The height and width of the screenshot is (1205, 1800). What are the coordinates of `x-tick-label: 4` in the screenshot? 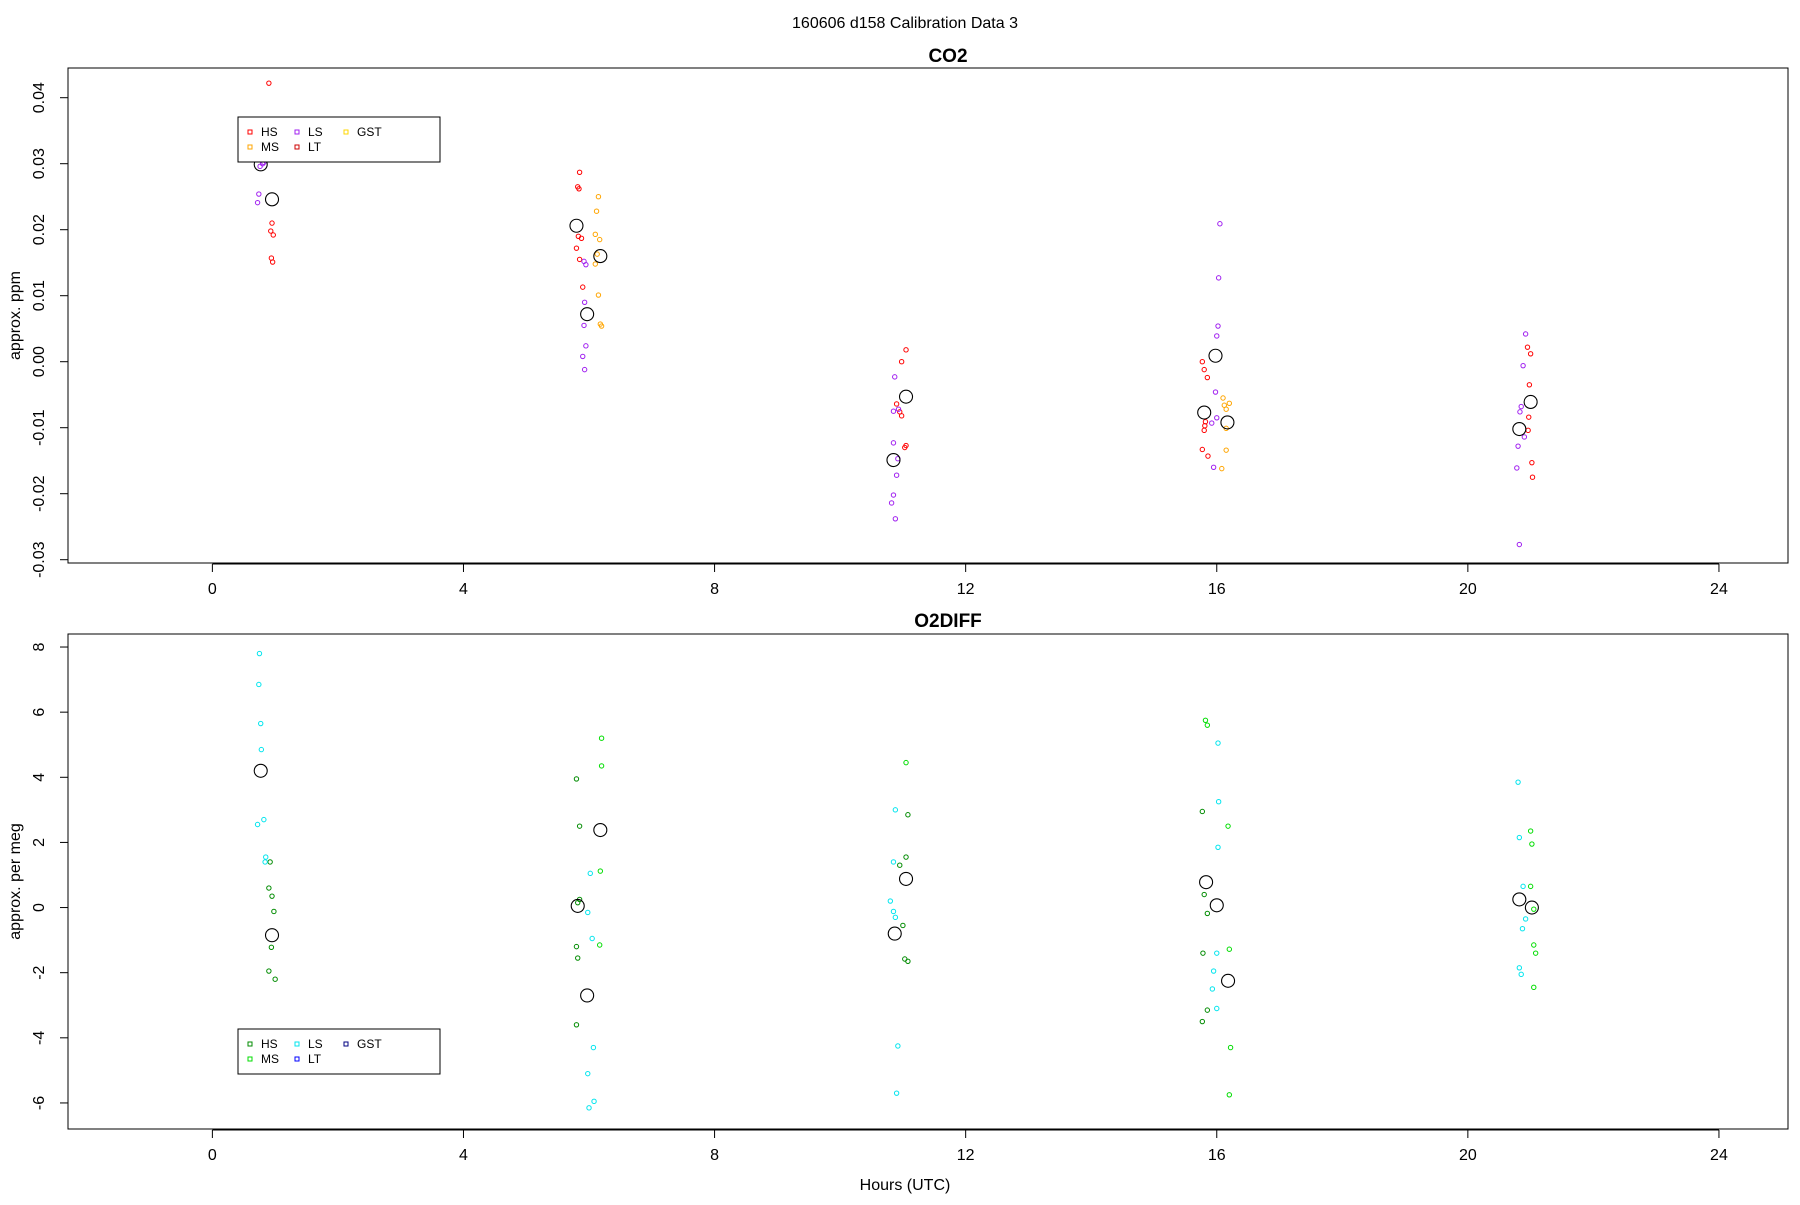 It's located at (463, 1155).